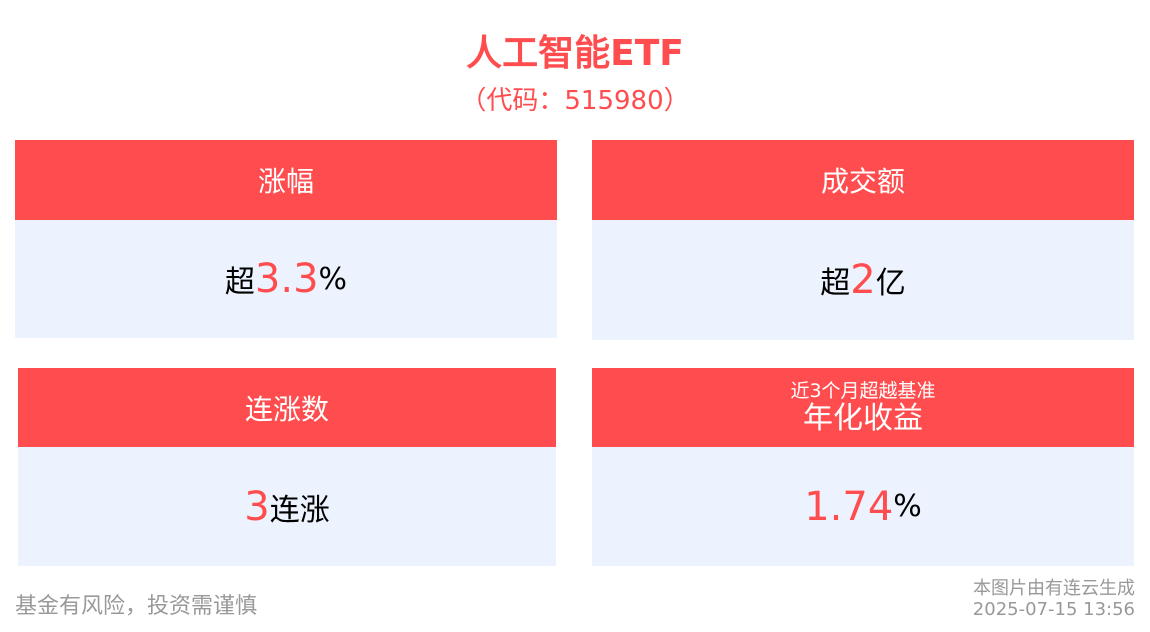 This screenshot has width=1150, height=632. I want to click on value-number: 3.3, so click(286, 279).